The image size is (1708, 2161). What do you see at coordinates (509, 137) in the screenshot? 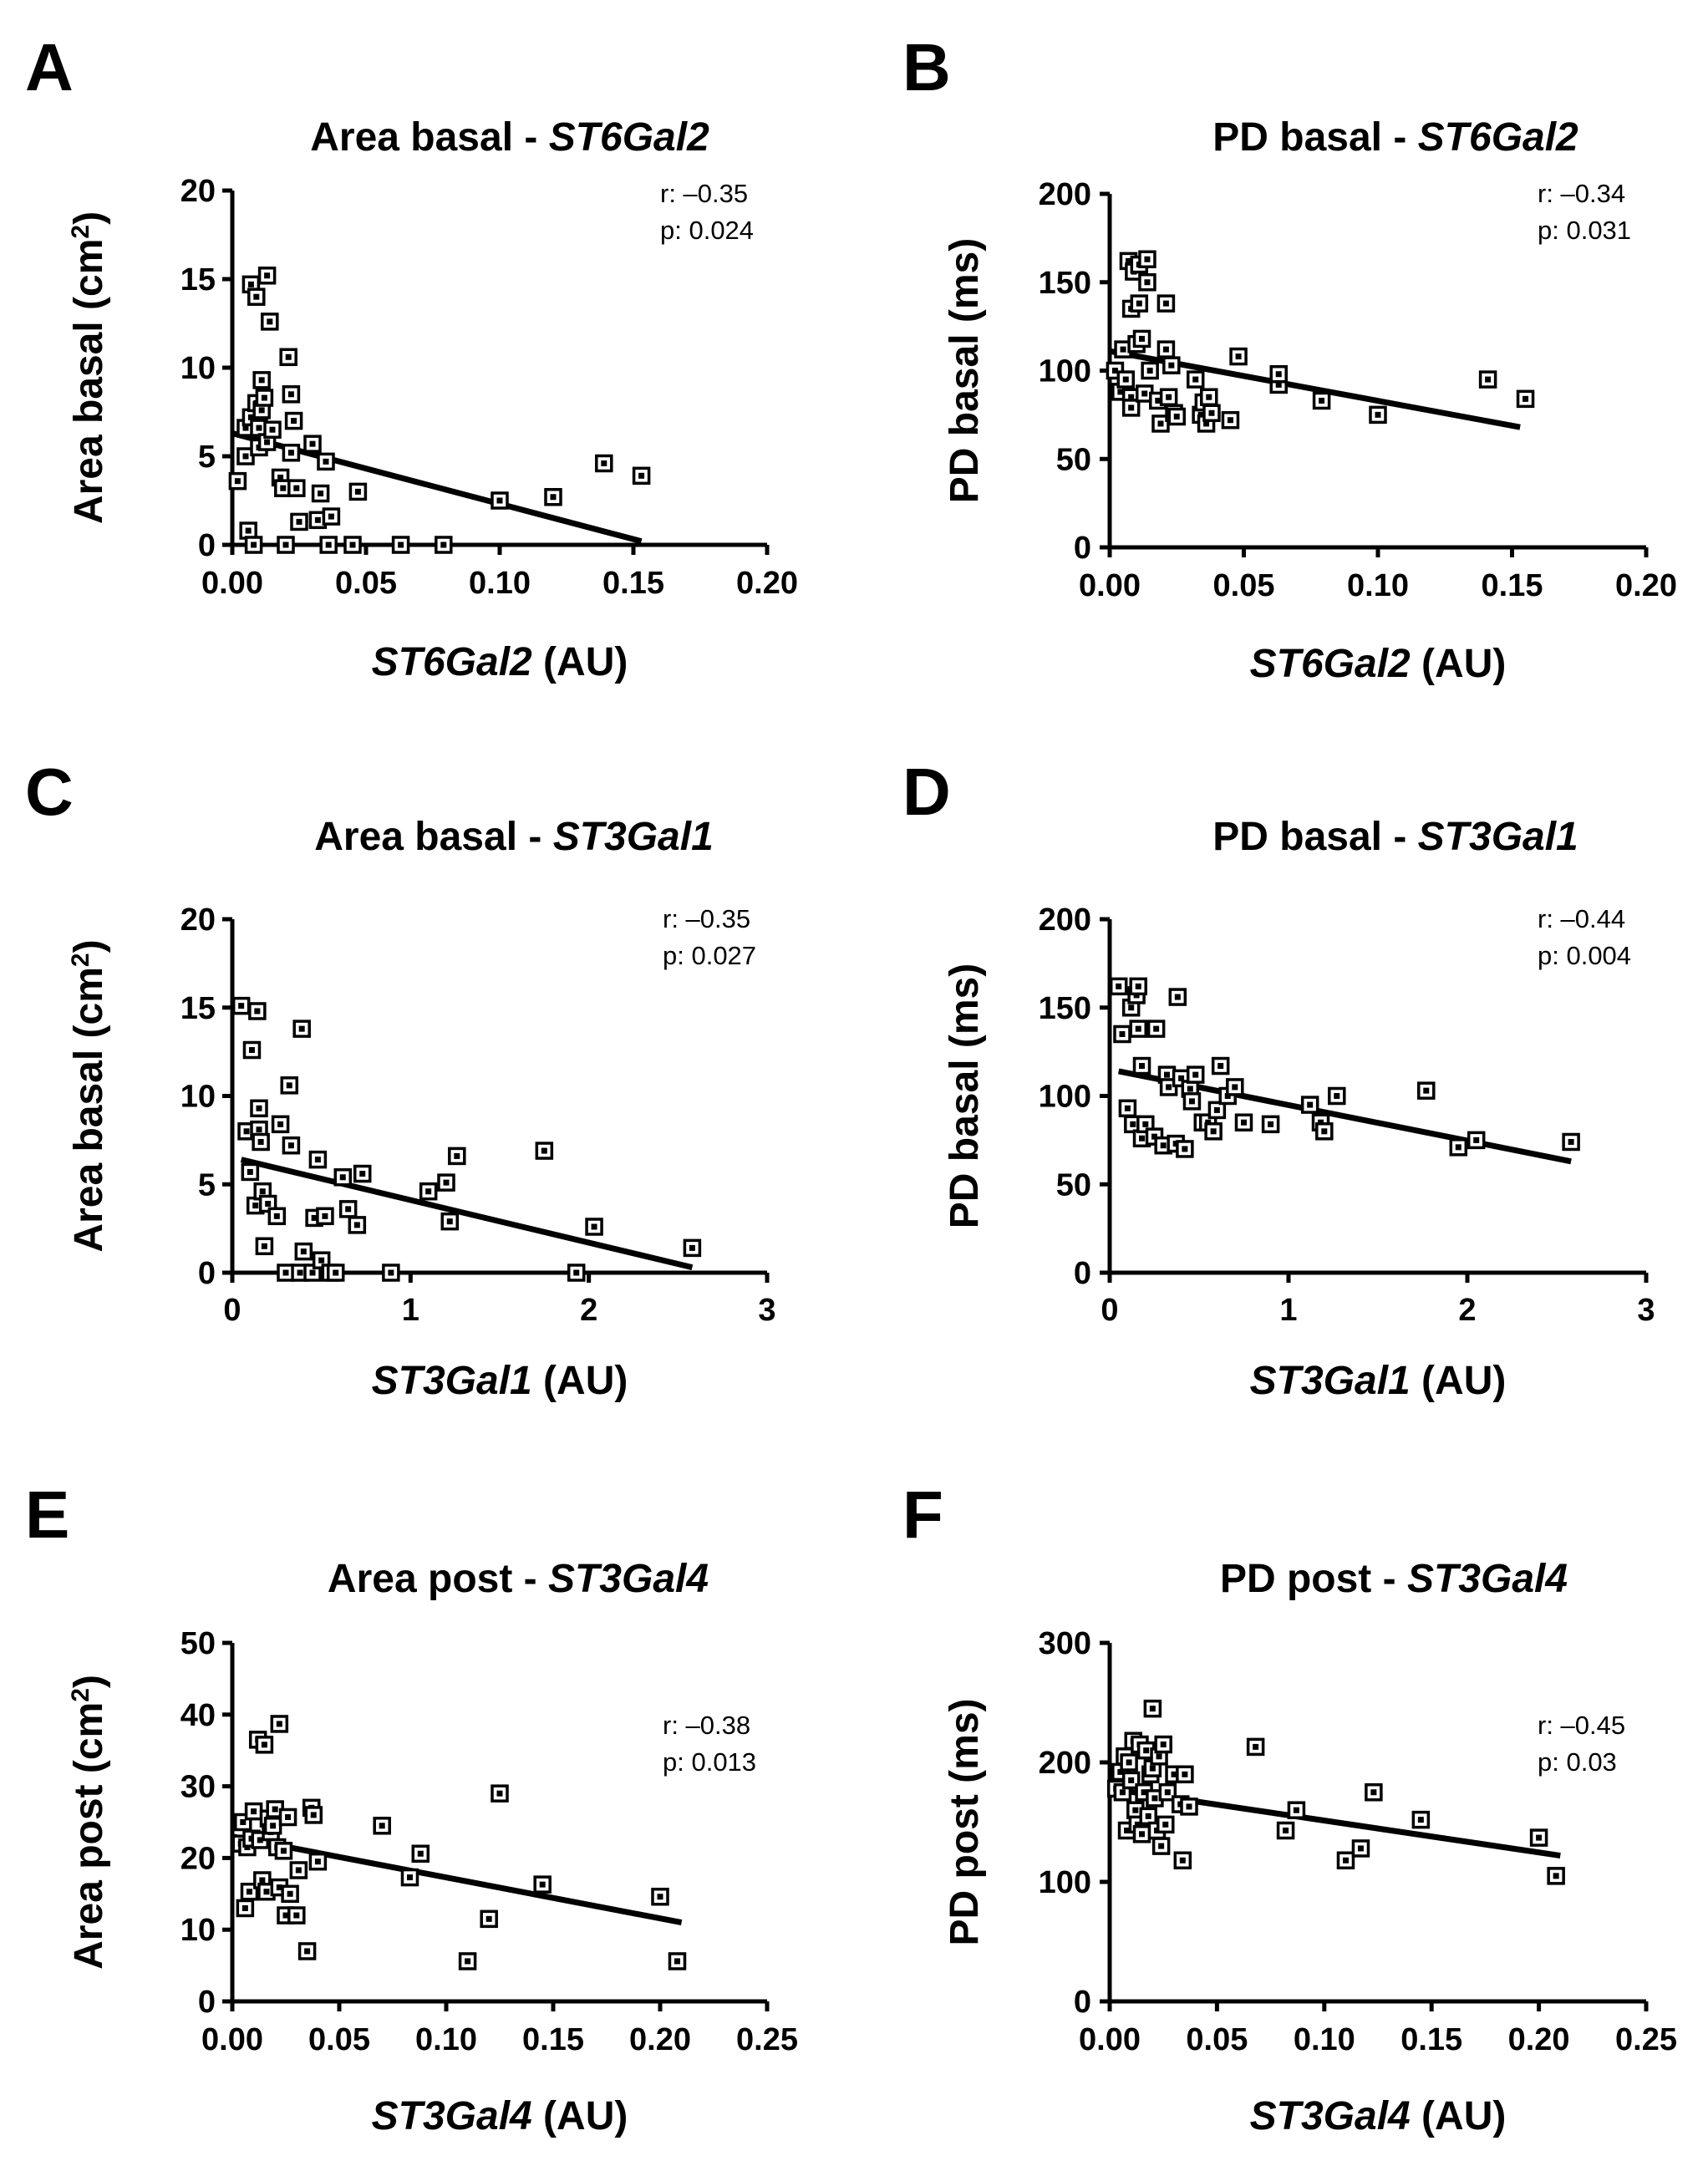
I see `chart-title: Area basal - ST6Gal2` at bounding box center [509, 137].